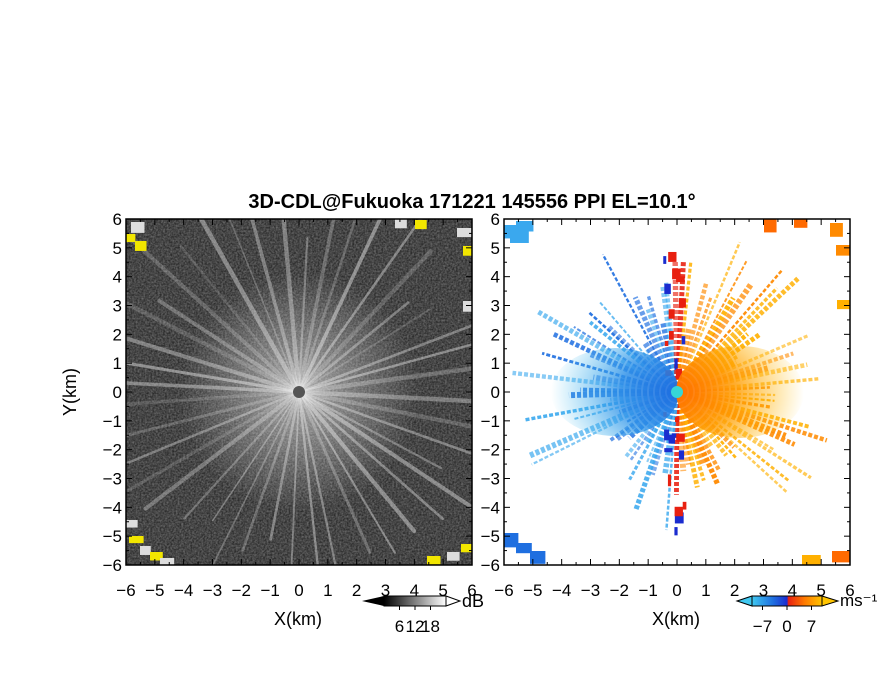  What do you see at coordinates (298, 619) in the screenshot?
I see `reflectivity-xlabel: X(km)` at bounding box center [298, 619].